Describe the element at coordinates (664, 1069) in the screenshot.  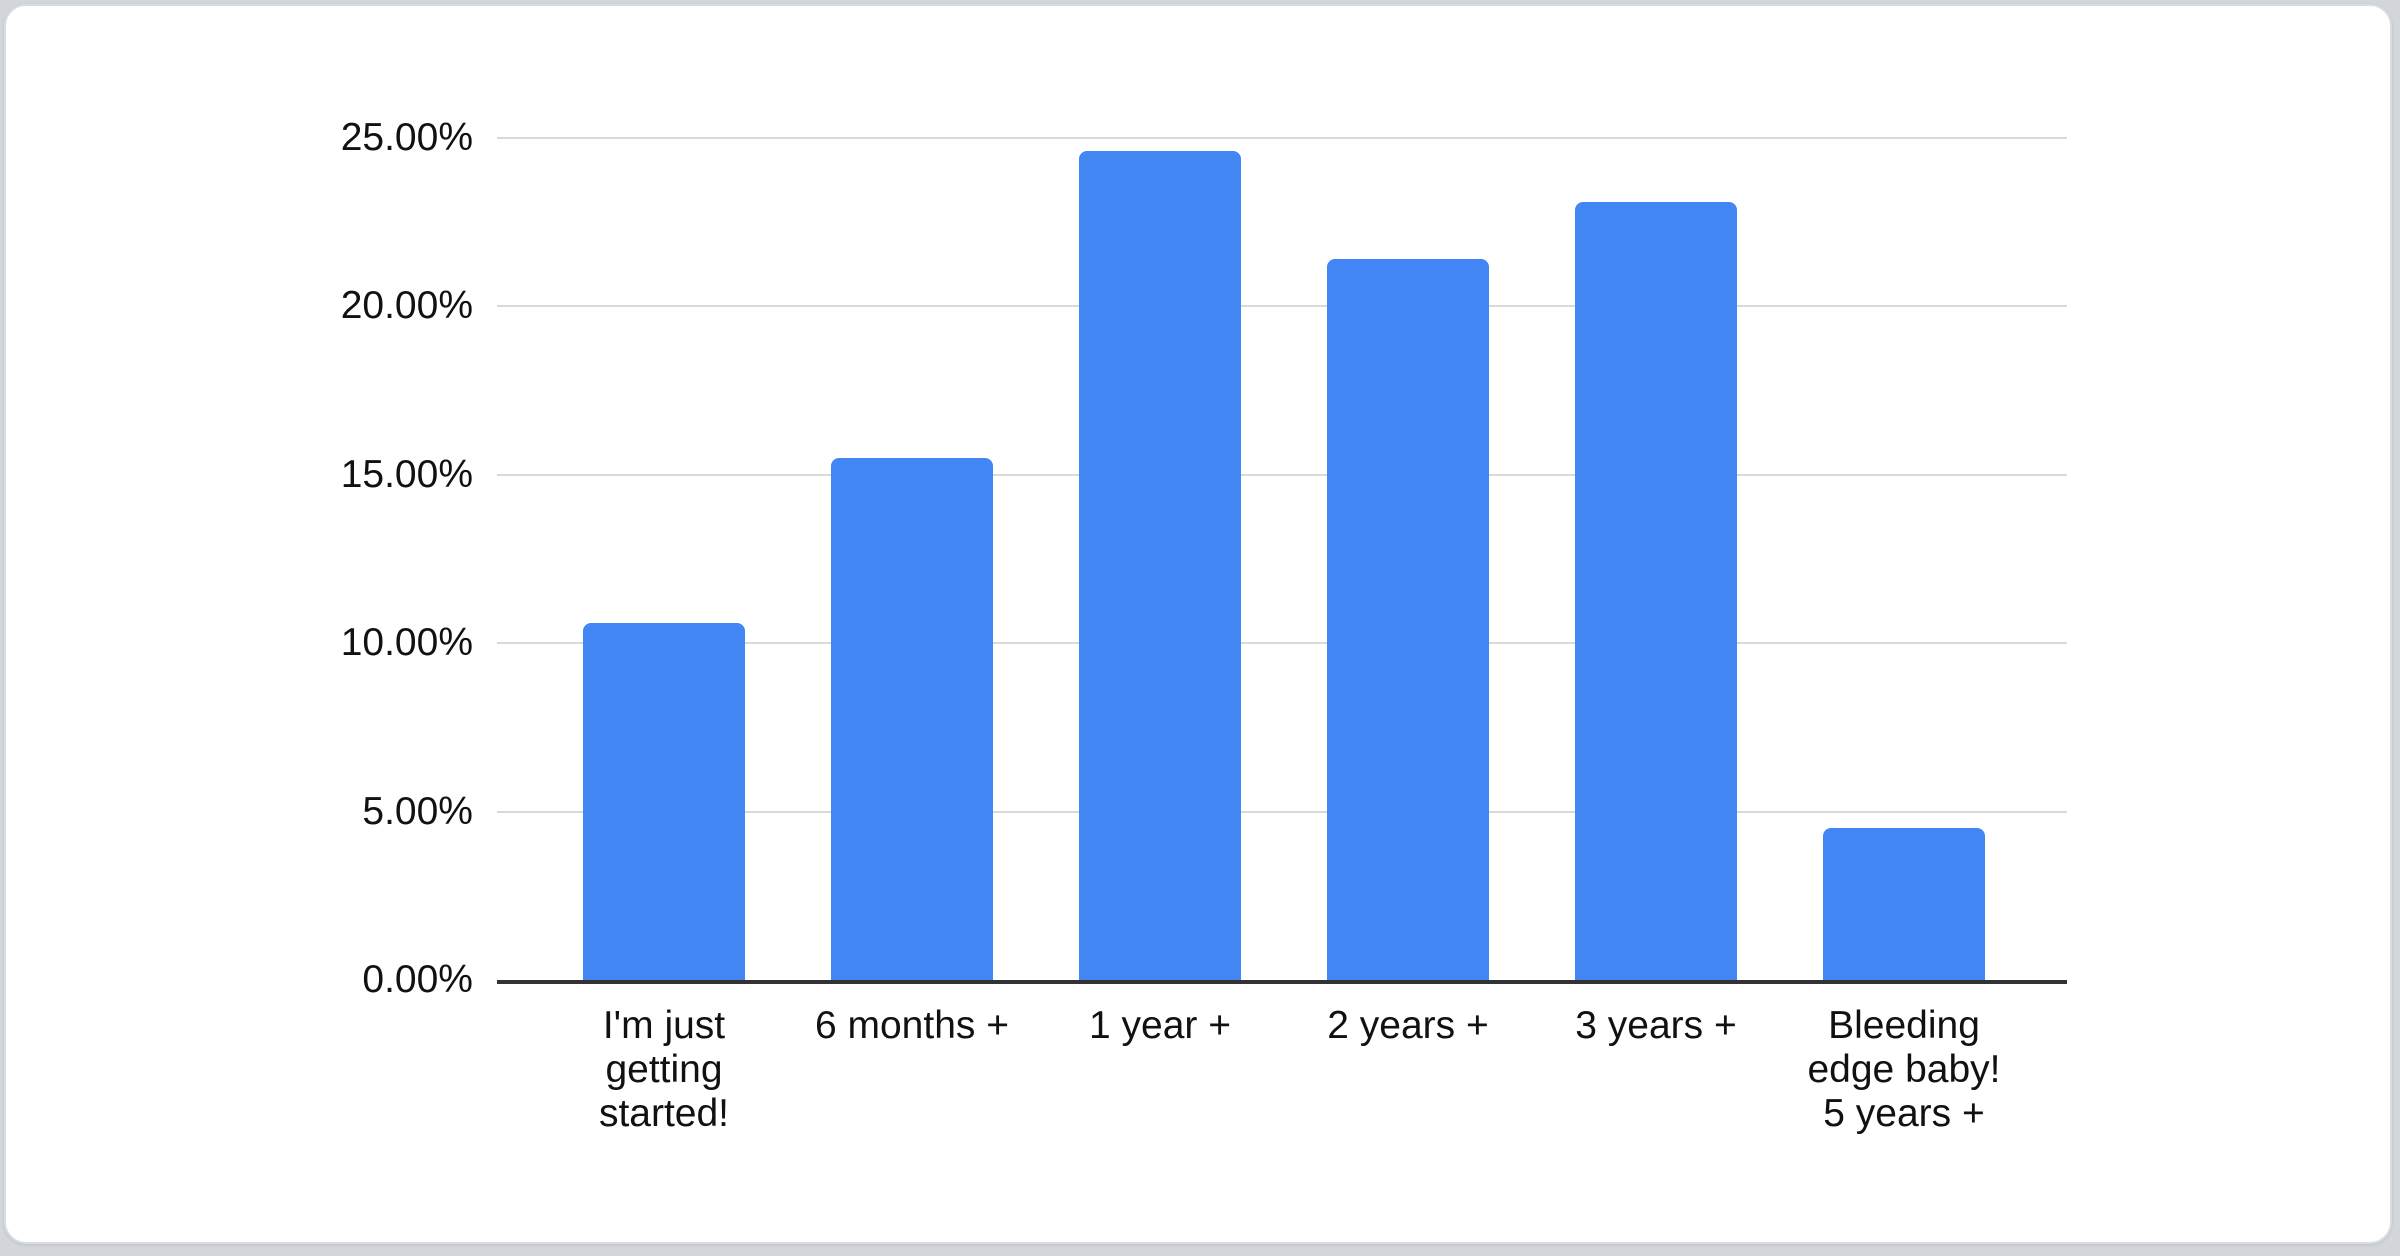
I see `x-axis-tick-label: I'm just getting started!` at that location.